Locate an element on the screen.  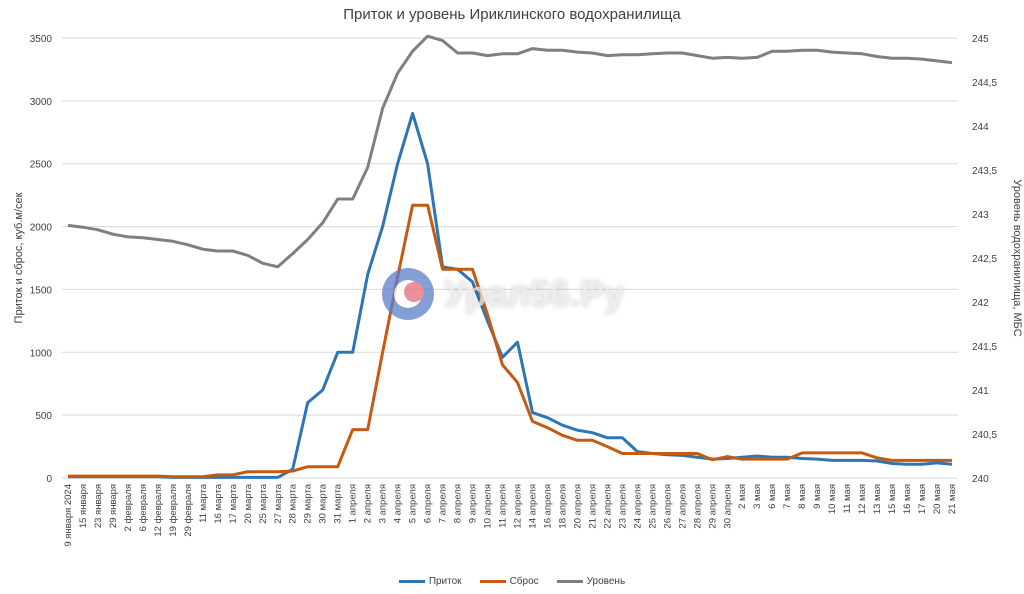
left-tick-label: 2500 is located at coordinates (41, 165).